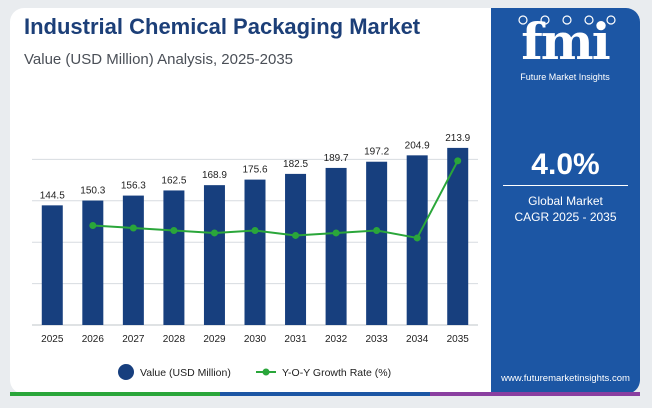 This screenshot has width=652, height=408. What do you see at coordinates (565, 185) in the screenshot?
I see `cagr-divider` at bounding box center [565, 185].